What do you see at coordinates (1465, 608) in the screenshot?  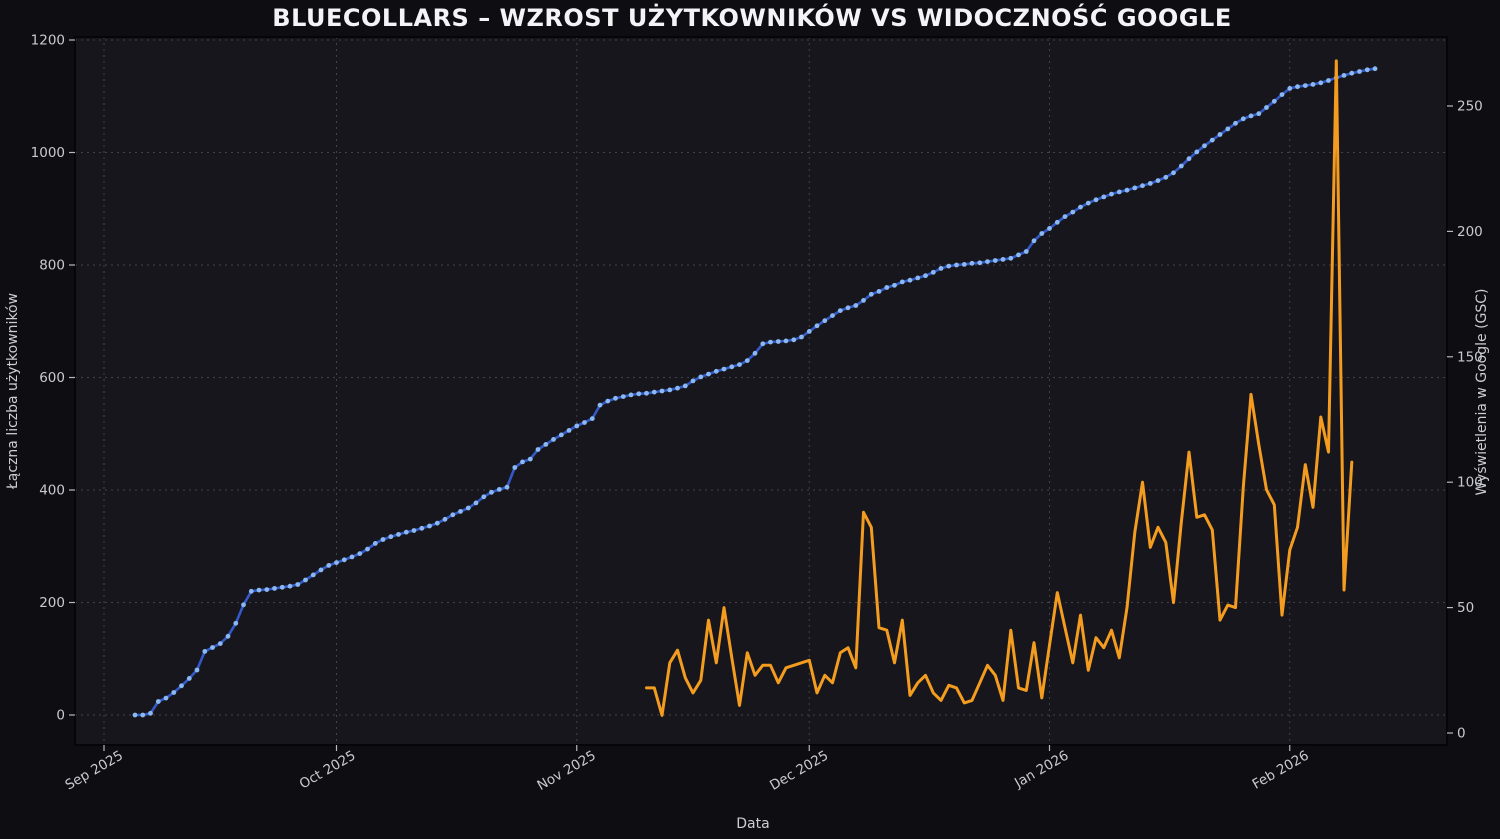 I see `y-right-tick-label: 50` at bounding box center [1465, 608].